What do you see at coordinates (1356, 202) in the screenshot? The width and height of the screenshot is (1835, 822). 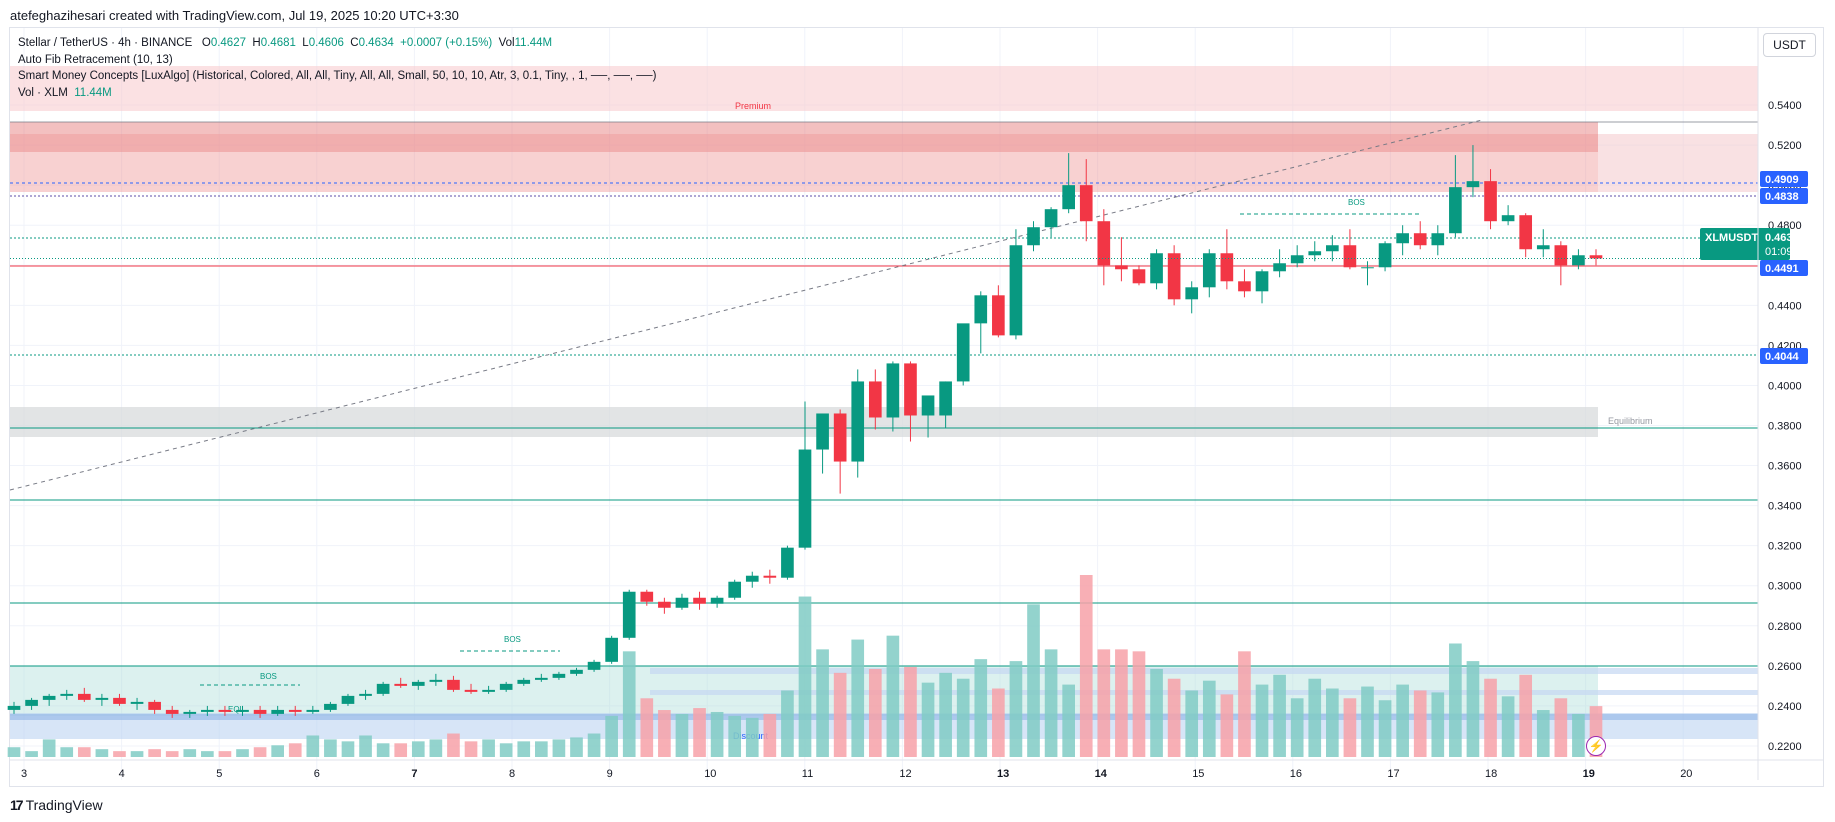 I see `bos-label-1: BOS` at bounding box center [1356, 202].